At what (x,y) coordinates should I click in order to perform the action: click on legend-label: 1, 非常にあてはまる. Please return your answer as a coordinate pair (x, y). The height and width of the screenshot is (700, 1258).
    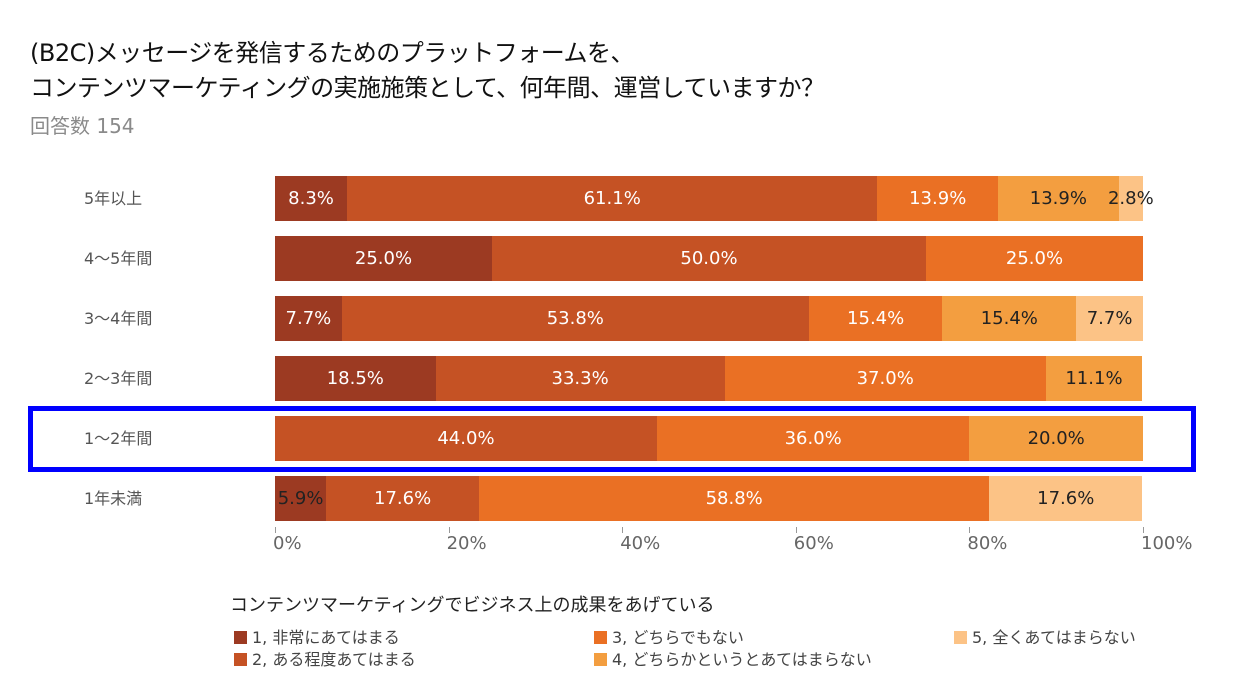
    Looking at the image, I should click on (326, 637).